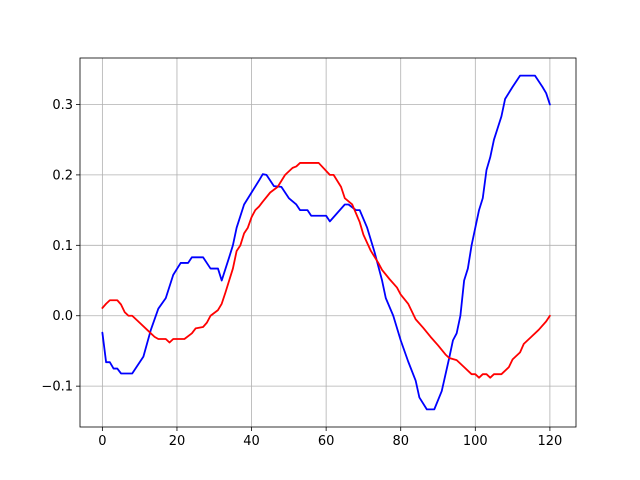 The height and width of the screenshot is (480, 640). What do you see at coordinates (475, 441) in the screenshot?
I see `x-tick-label: 100` at bounding box center [475, 441].